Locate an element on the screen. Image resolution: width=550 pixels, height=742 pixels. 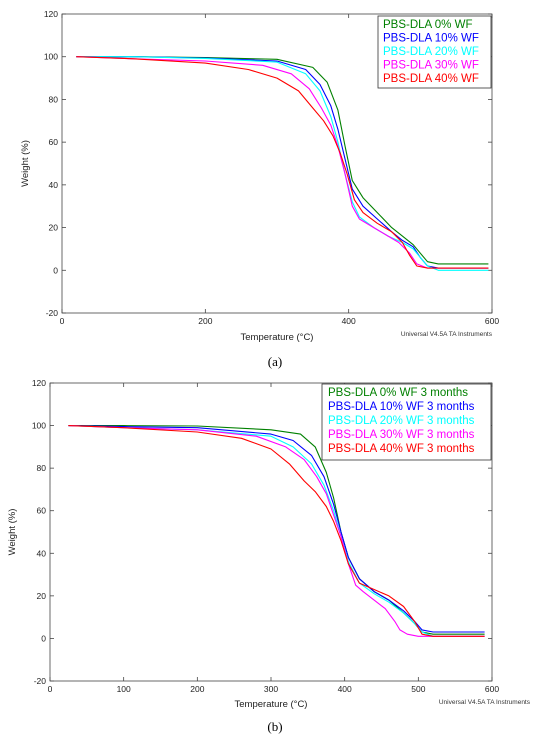
x-tick-label: 300 is located at coordinates (271, 689).